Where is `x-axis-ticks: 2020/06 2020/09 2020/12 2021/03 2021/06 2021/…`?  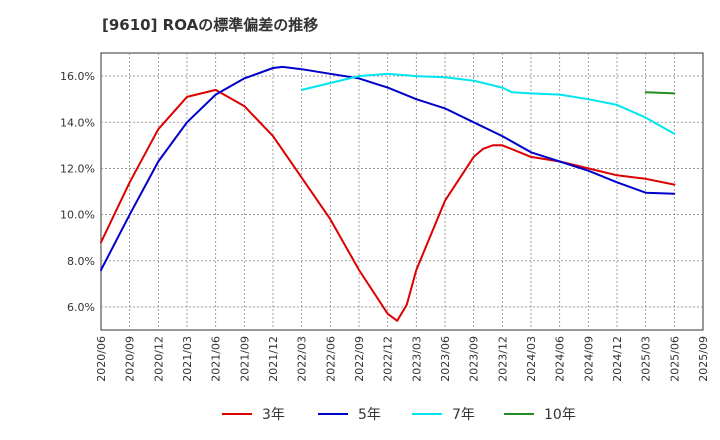
x-axis-ticks: 2020/06 2020/09 2020/12 2021/03 2021/06 2021/… is located at coordinates (402, 359).